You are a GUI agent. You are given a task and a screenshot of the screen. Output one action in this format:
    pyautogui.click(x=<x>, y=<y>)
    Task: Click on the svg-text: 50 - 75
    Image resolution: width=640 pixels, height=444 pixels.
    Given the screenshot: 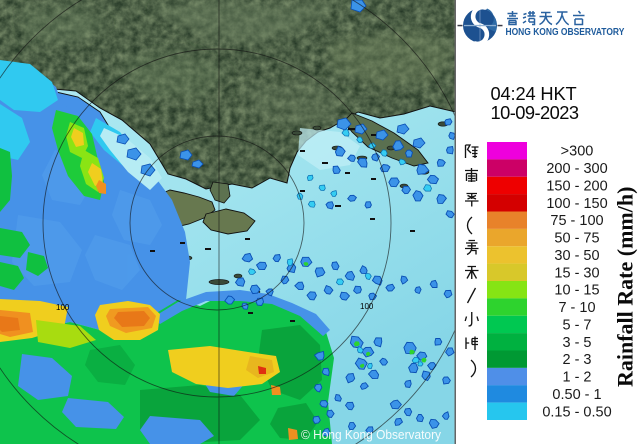 What is the action you would take?
    pyautogui.click(x=576, y=239)
    